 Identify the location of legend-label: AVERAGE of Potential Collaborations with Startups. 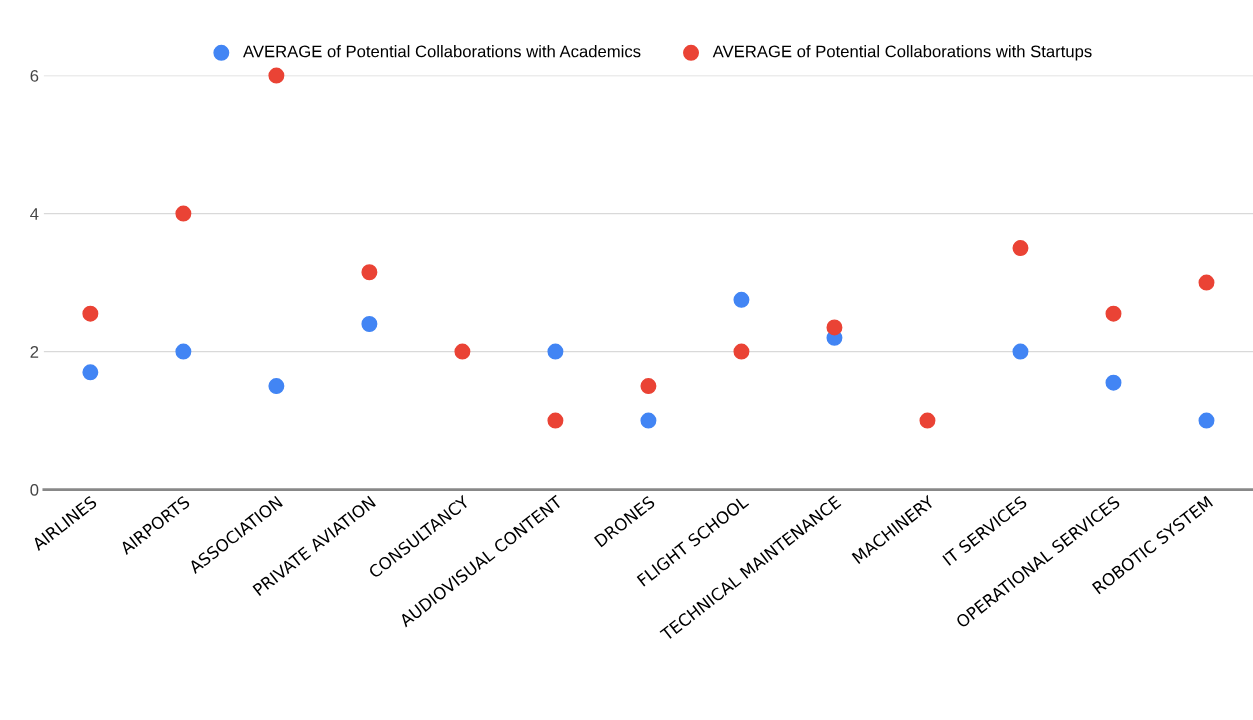
(902, 53).